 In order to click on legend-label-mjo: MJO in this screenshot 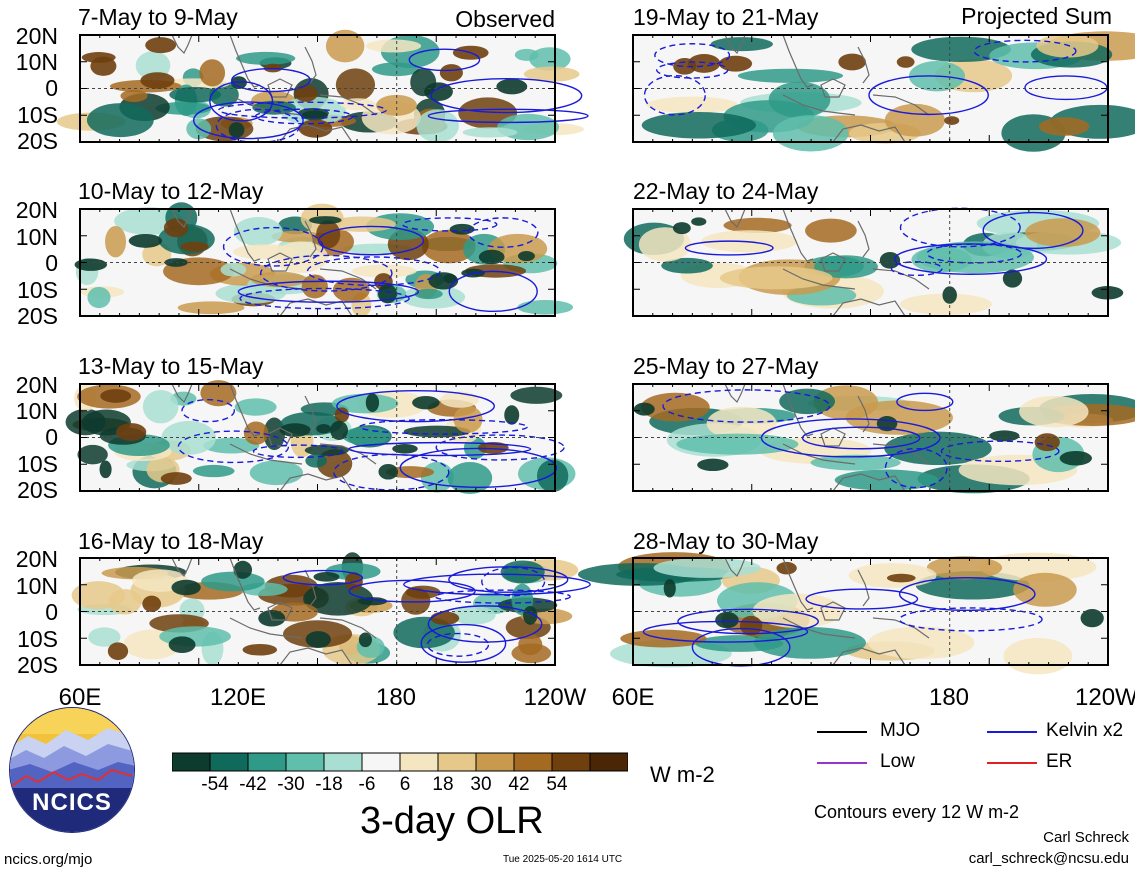, I will do `click(900, 730)`.